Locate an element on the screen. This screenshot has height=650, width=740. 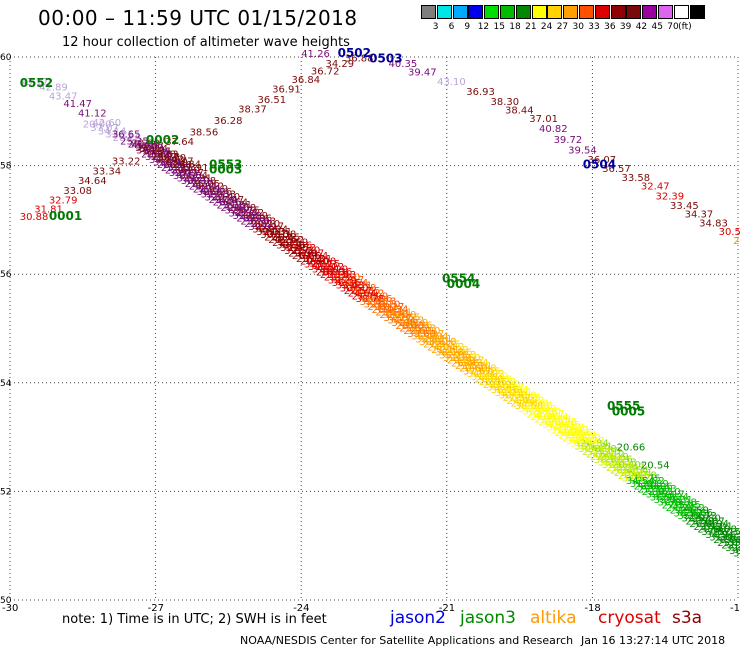
swh-reading-swath: 33.63 is located at coordinates (191, 179).